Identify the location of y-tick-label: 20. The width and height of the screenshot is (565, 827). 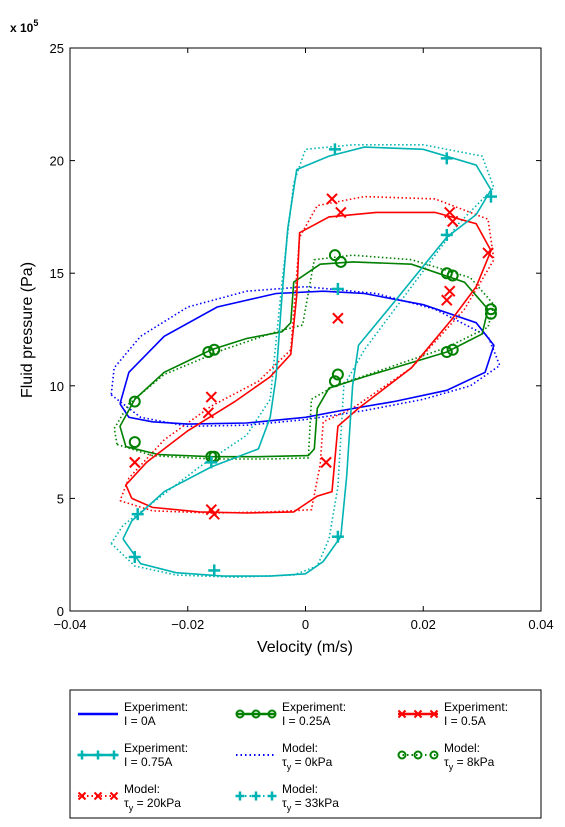
(57, 161).